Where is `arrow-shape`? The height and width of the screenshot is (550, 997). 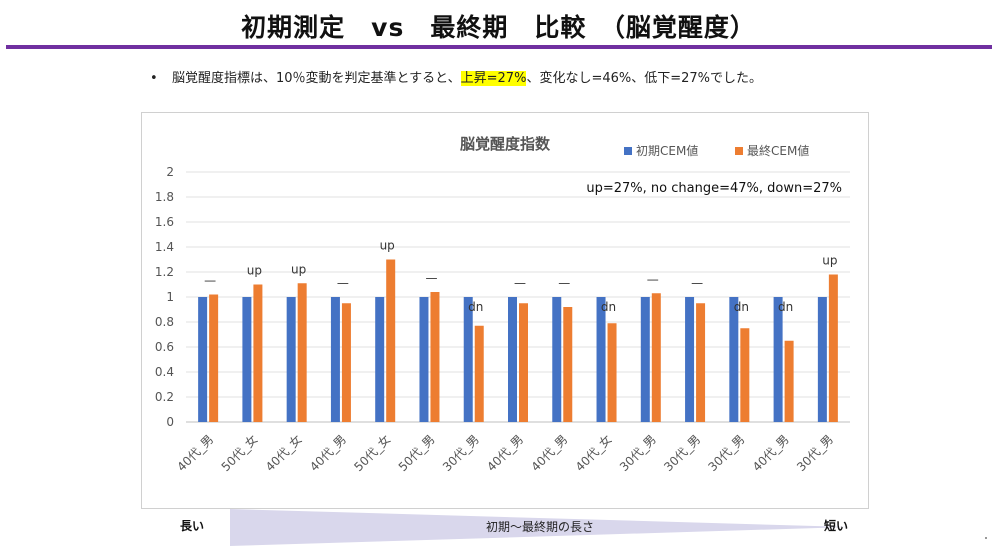
arrow-shape is located at coordinates (540, 527).